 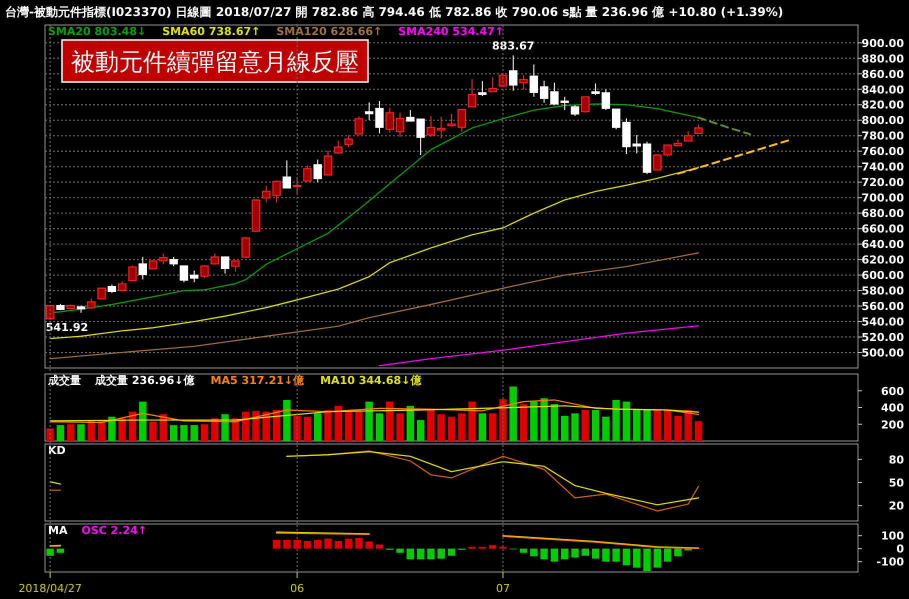 What do you see at coordinates (883, 337) in the screenshot?
I see `y-tick-label: 520.00` at bounding box center [883, 337].